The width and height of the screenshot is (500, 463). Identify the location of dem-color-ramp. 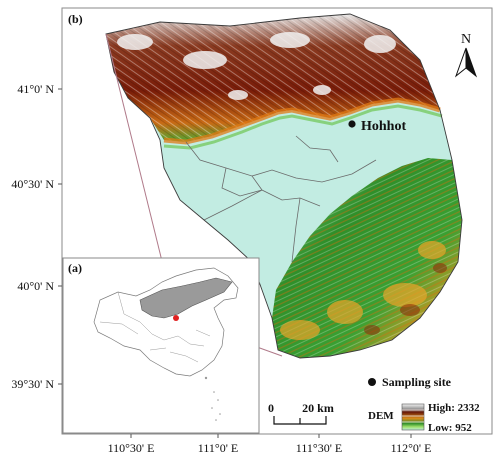
(413, 417).